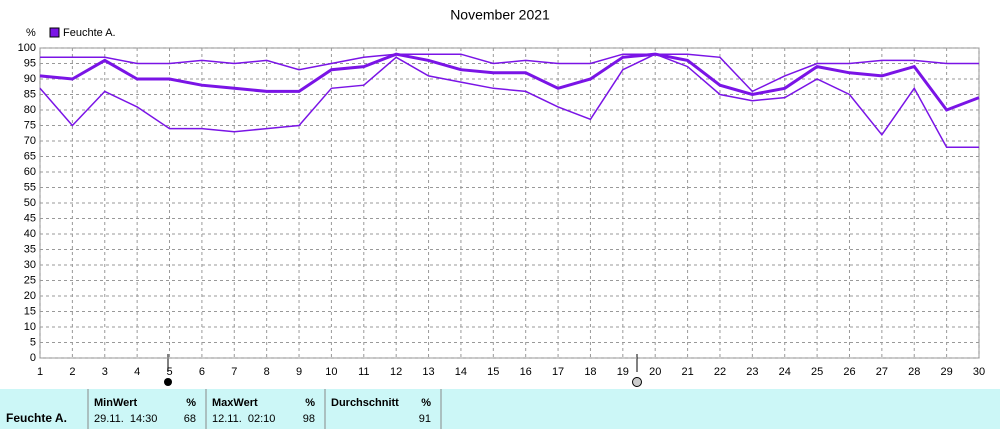 This screenshot has height=429, width=1000. I want to click on x-tick-label: 1, so click(40, 372).